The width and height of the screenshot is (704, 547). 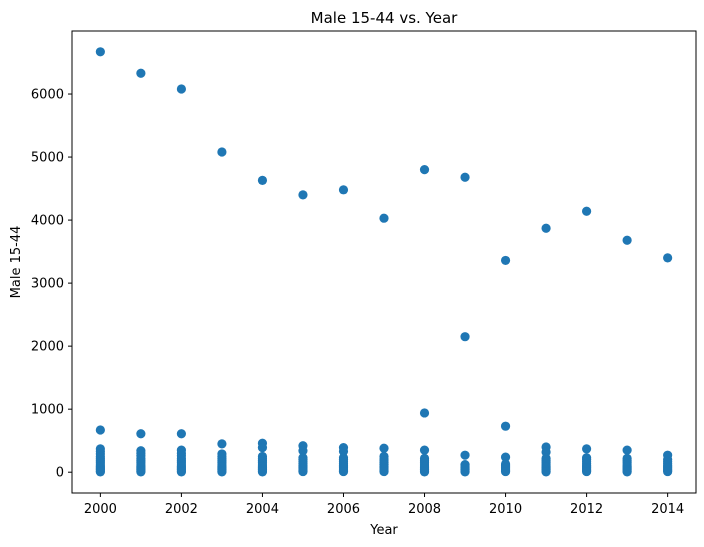 What do you see at coordinates (343, 509) in the screenshot?
I see `x-tick-label: 2006` at bounding box center [343, 509].